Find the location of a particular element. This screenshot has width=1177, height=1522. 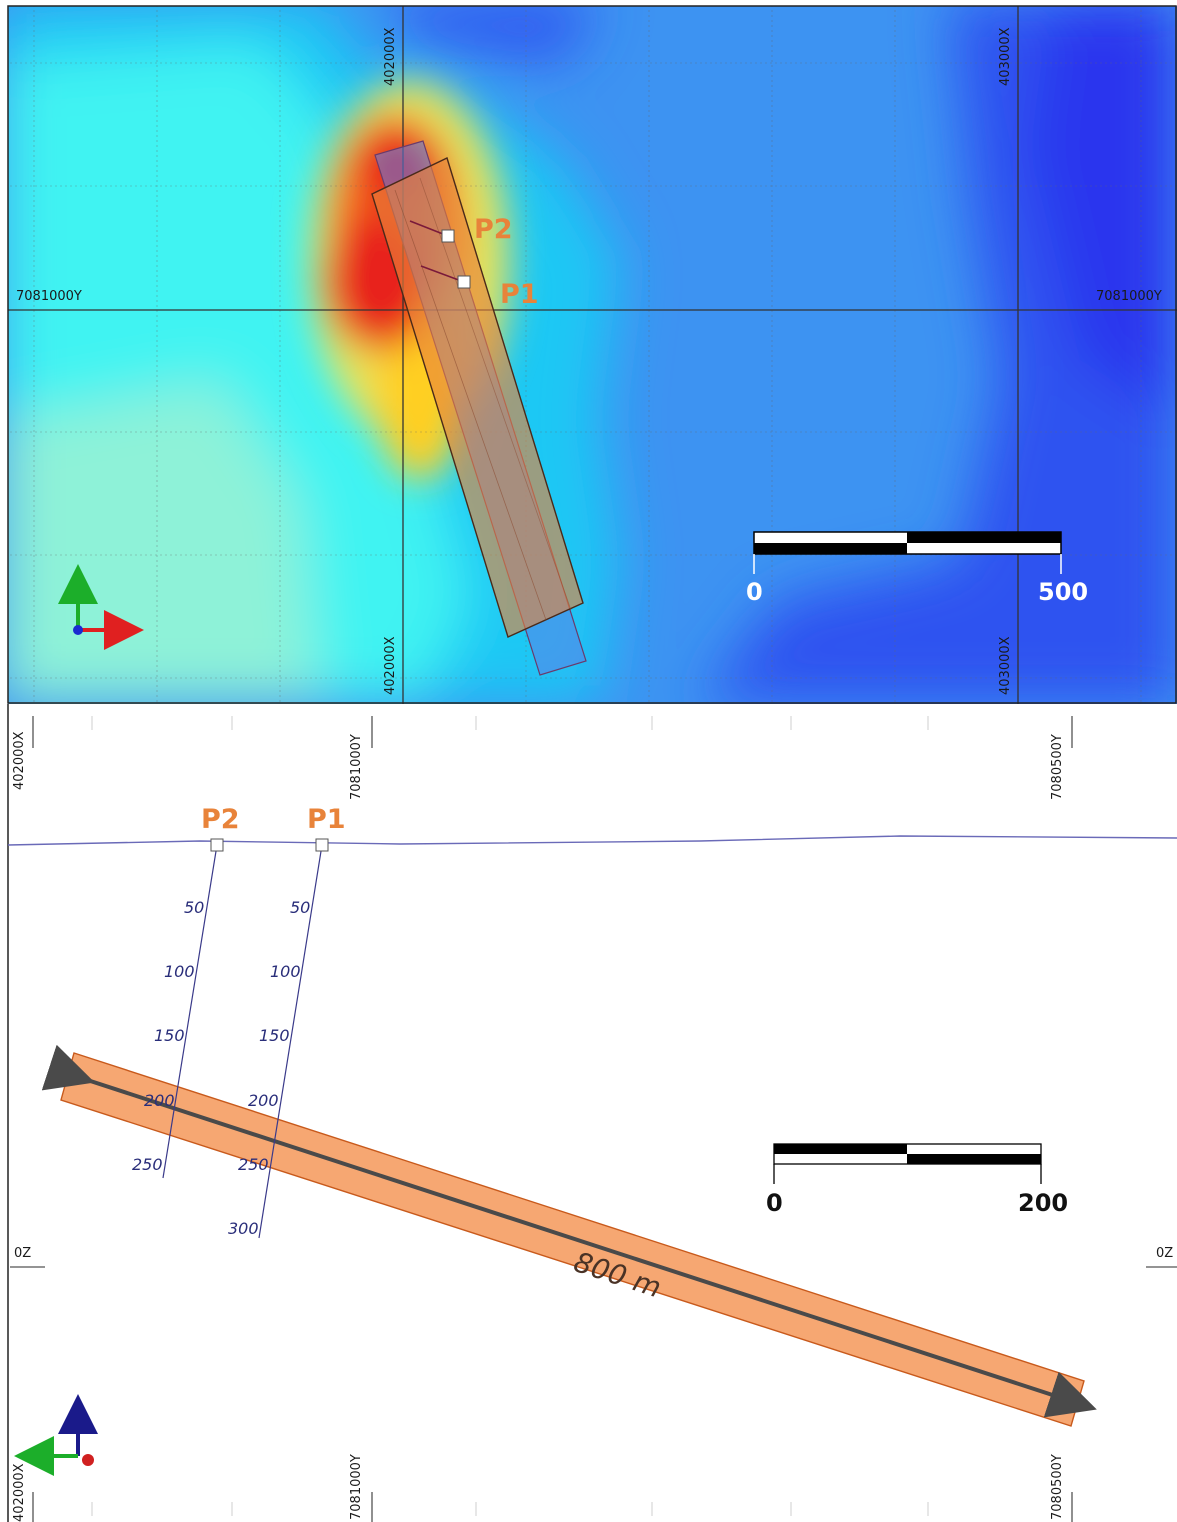

section-scale-bar: 0 200 is located at coordinates (917, 1180).